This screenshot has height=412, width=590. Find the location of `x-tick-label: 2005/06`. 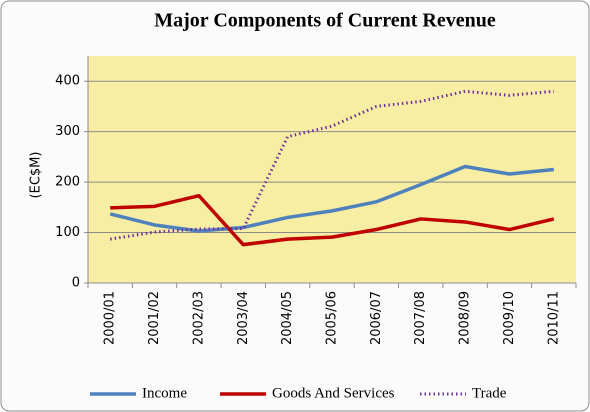

x-tick-label: 2005/06 is located at coordinates (332, 318).